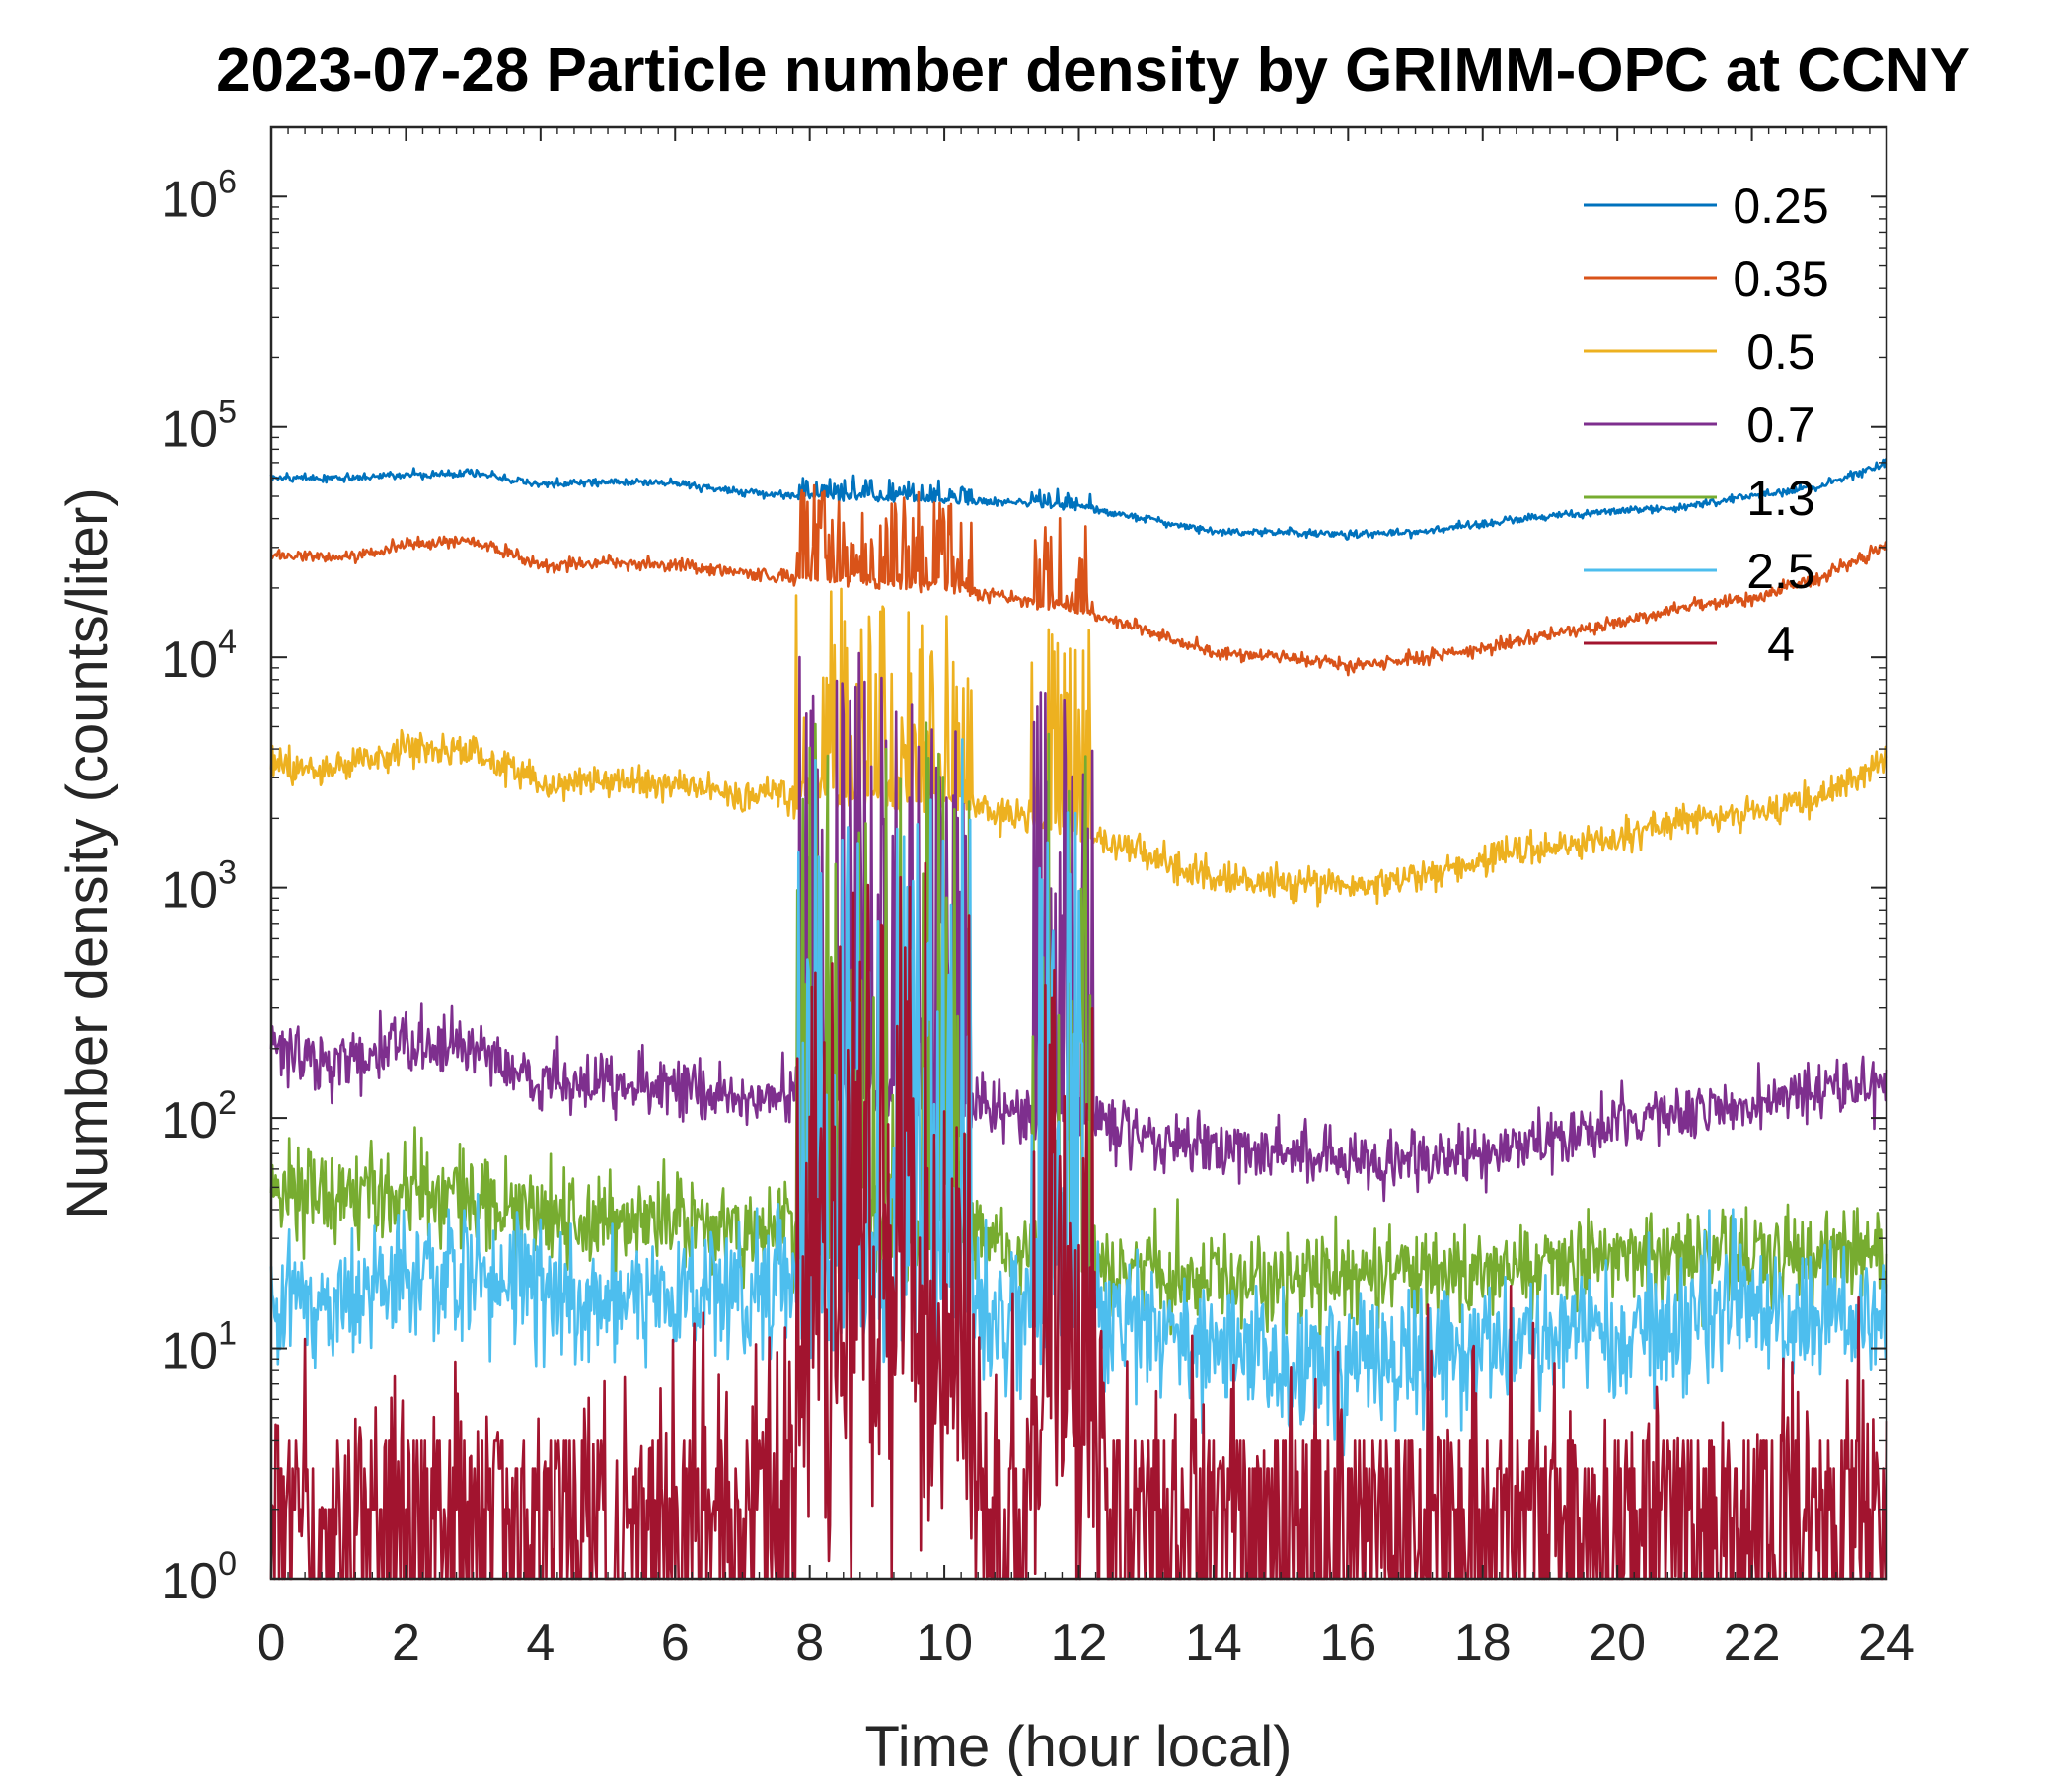 The height and width of the screenshot is (1776, 2072). Describe the element at coordinates (1618, 1643) in the screenshot. I see `x-tick-label: 20` at that location.